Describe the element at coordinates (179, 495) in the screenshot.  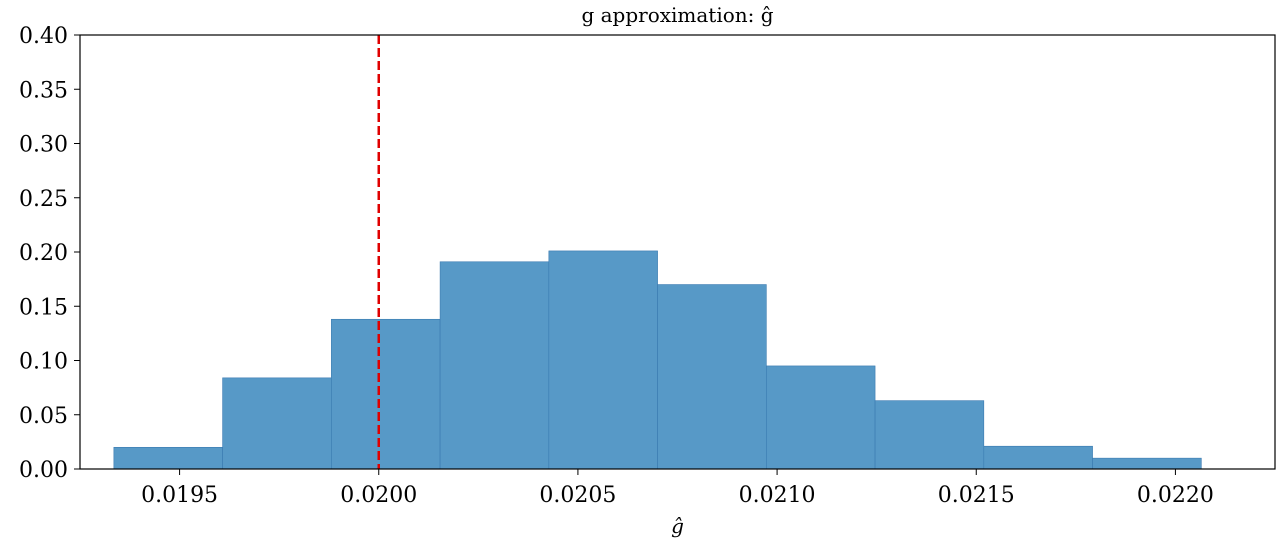
I see `x-tick-label: 0.0195` at that location.